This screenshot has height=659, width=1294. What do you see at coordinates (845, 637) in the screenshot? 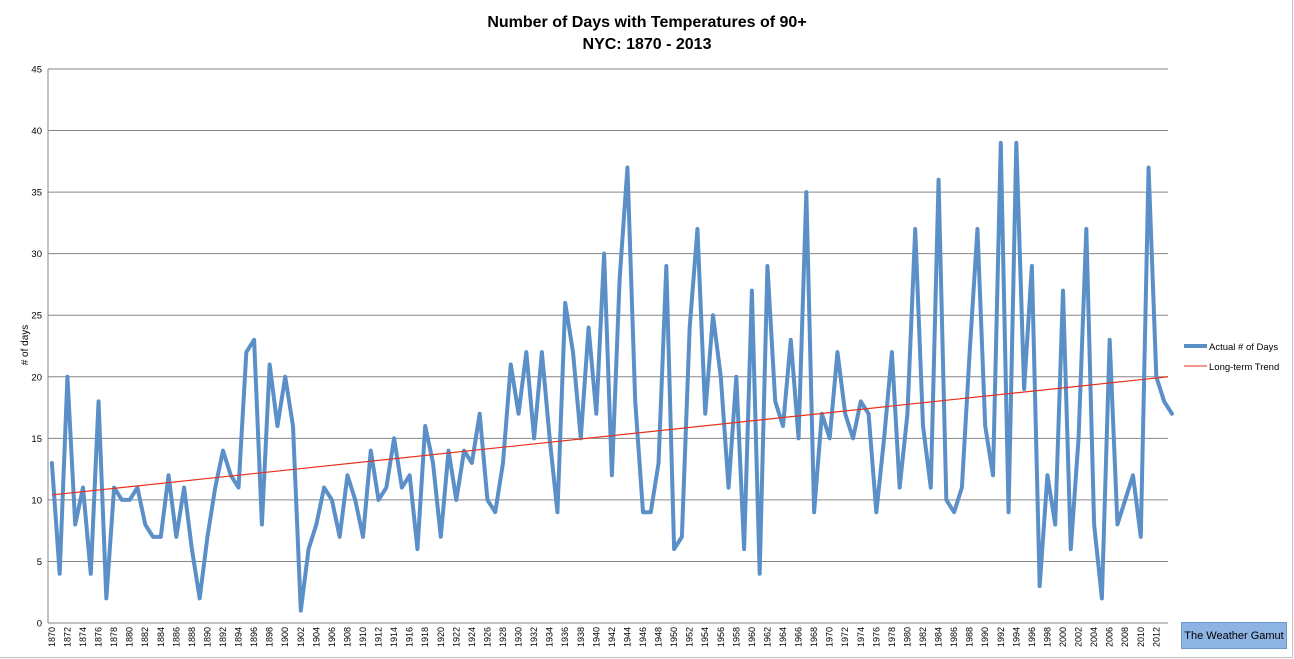
I see `x-tick-label: 1972` at bounding box center [845, 637].